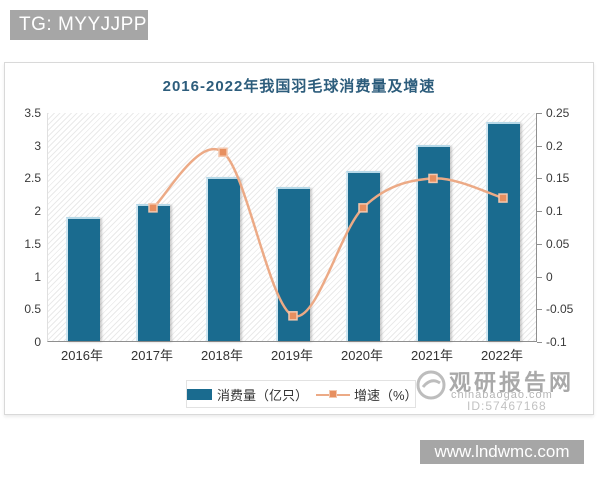 The image size is (600, 480). What do you see at coordinates (299, 86) in the screenshot?
I see `chart-title: 2016-2022年我国羽毛球消费量及增速` at bounding box center [299, 86].